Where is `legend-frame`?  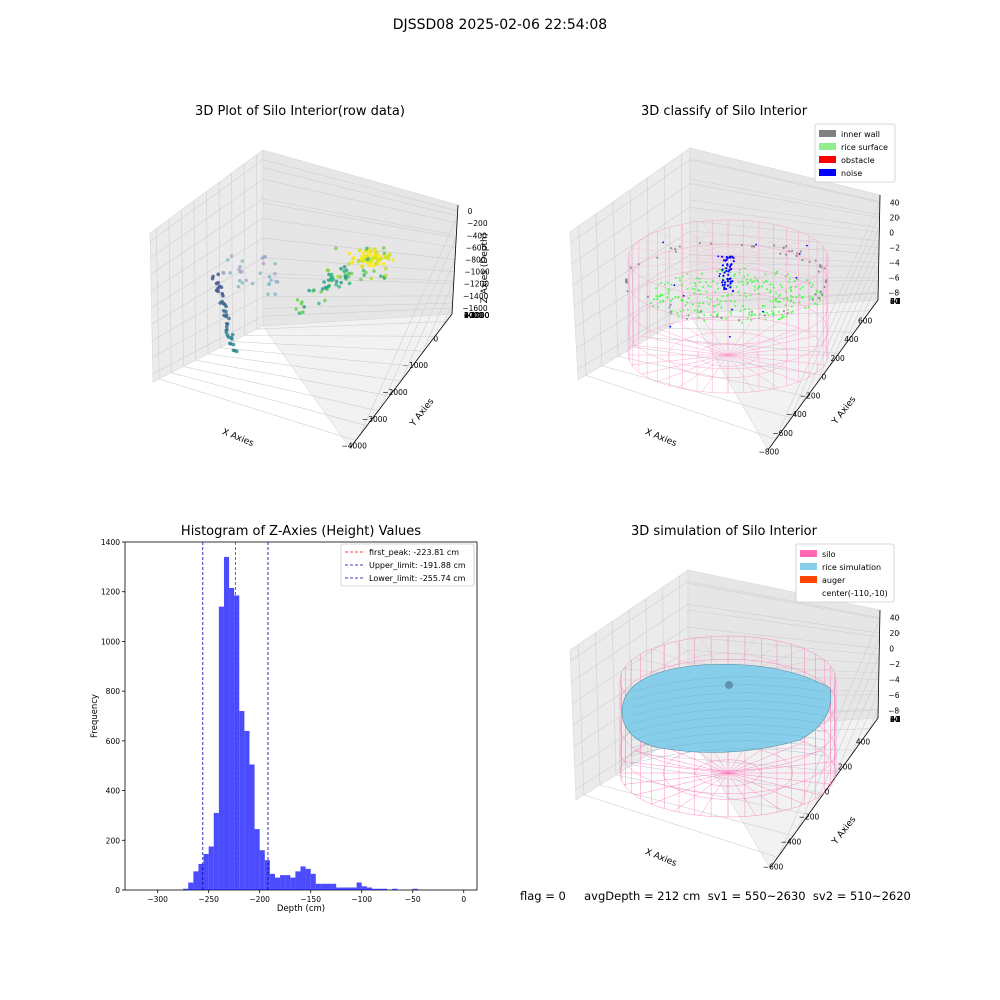 legend-frame is located at coordinates (407, 565).